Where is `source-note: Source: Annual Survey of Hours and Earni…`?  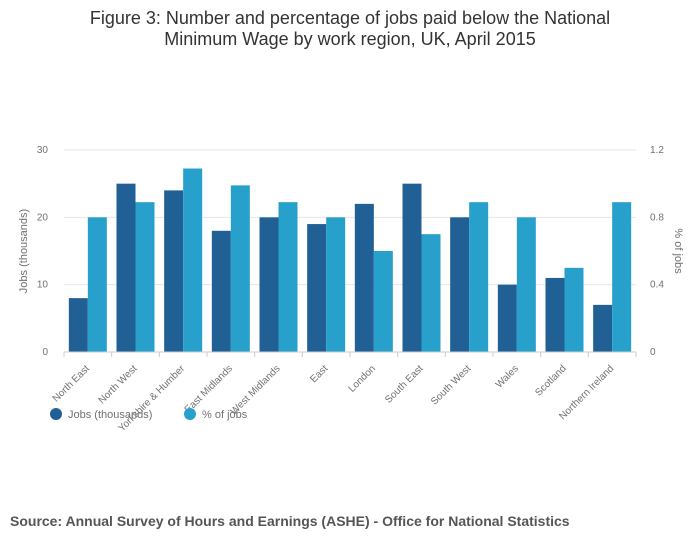
source-note: Source: Annual Survey of Hours and Earni… is located at coordinates (290, 521).